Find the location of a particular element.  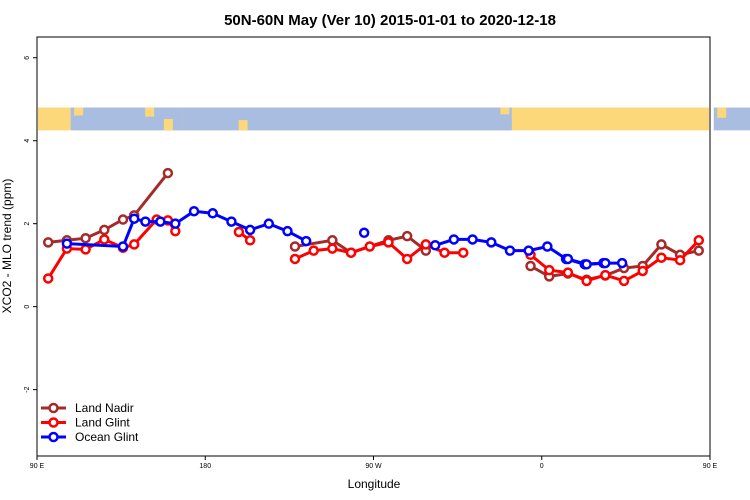

legend-item: Land Nadir is located at coordinates (87, 408).